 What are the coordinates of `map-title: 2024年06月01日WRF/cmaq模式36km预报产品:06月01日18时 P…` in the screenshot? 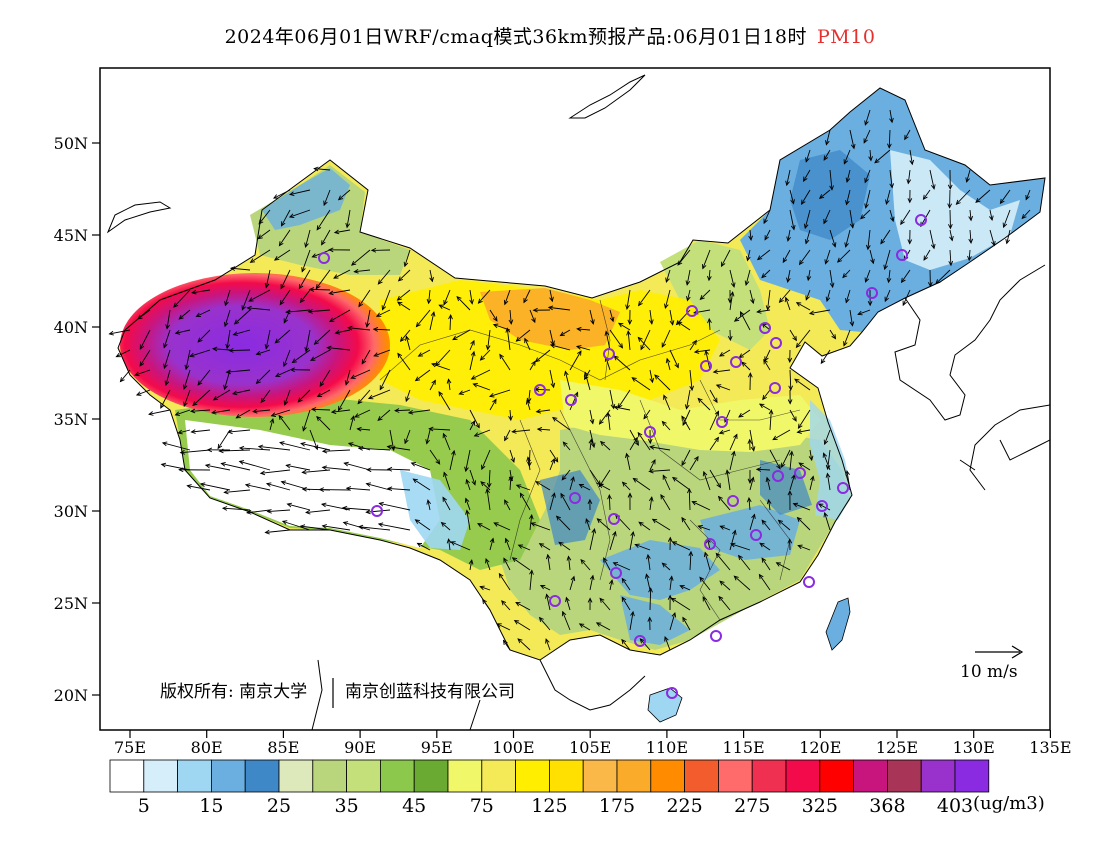 It's located at (550, 35).